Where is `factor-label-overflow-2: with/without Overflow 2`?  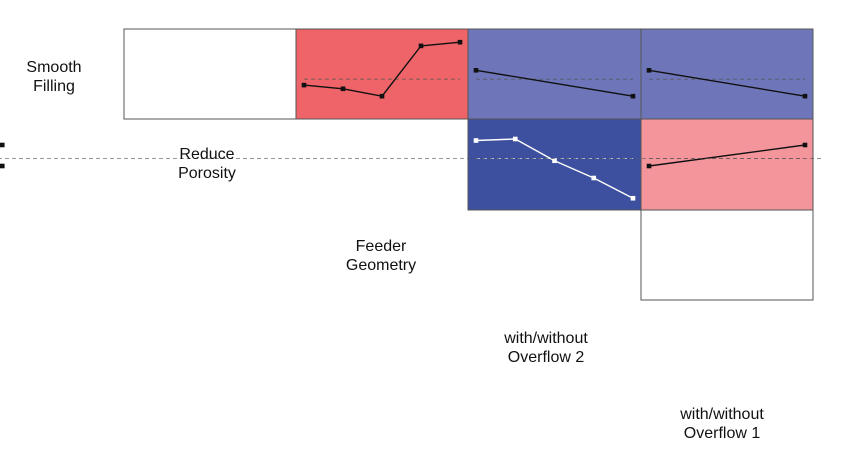
factor-label-overflow-2: with/without Overflow 2 is located at coordinates (546, 348).